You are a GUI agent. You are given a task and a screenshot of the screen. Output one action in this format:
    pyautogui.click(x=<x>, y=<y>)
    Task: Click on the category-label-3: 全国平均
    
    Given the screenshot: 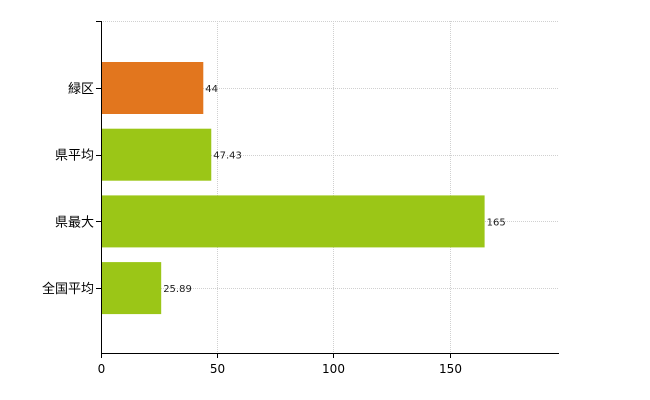 What is the action you would take?
    pyautogui.click(x=68, y=289)
    